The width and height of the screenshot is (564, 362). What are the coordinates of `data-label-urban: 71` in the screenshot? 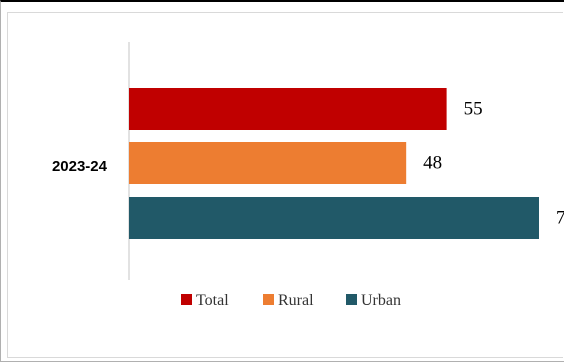 It's located at (560, 217).